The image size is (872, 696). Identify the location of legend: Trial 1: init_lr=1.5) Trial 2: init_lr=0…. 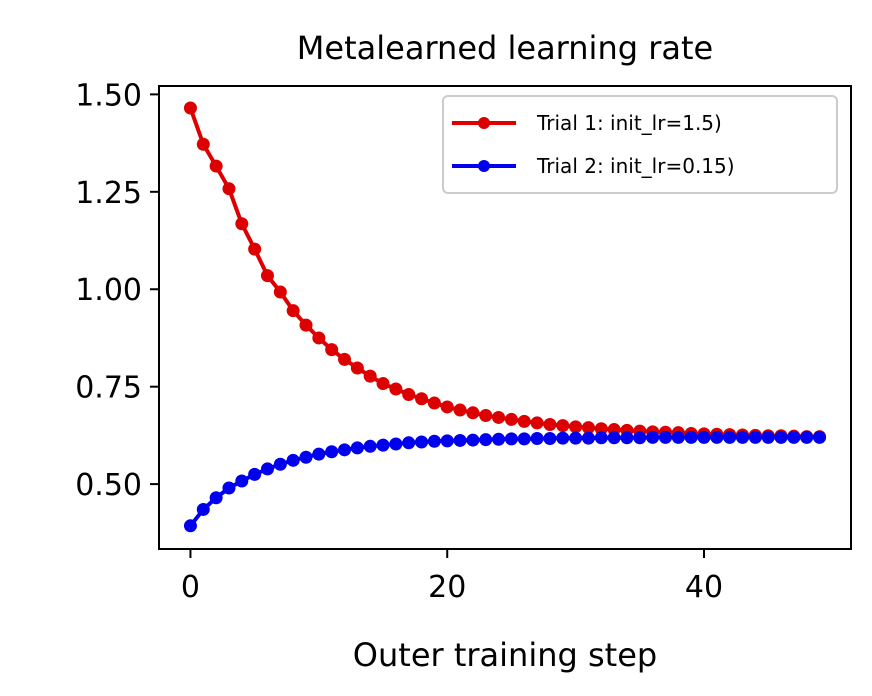
(640, 144).